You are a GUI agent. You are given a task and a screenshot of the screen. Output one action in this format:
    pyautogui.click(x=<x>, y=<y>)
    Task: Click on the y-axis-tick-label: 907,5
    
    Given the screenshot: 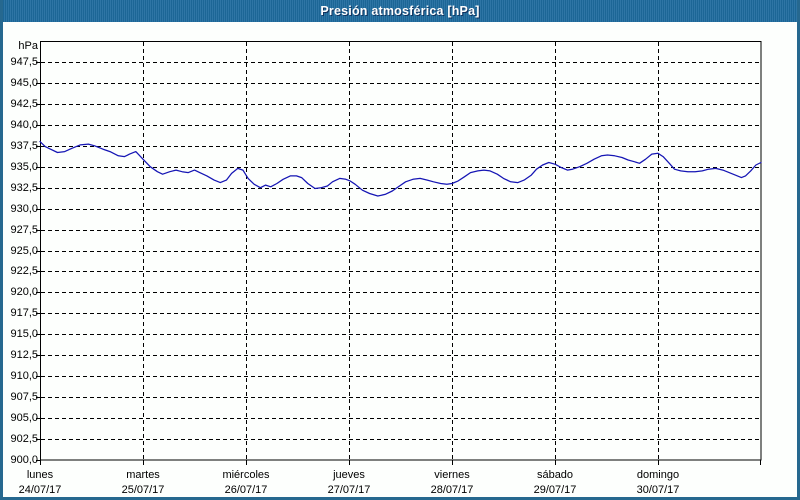 What is the action you would take?
    pyautogui.click(x=24, y=397)
    